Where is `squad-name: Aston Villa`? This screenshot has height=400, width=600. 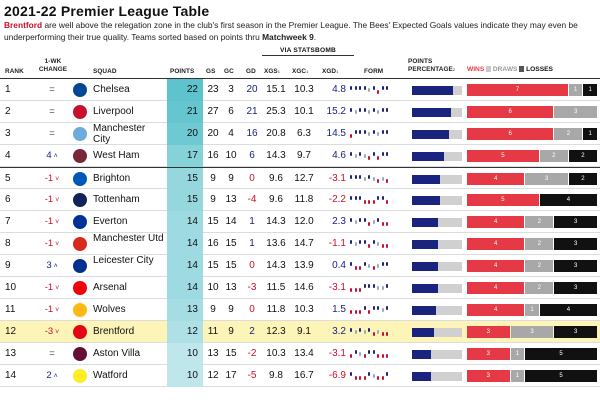
squad-name: Aston Villa is located at coordinates (117, 353).